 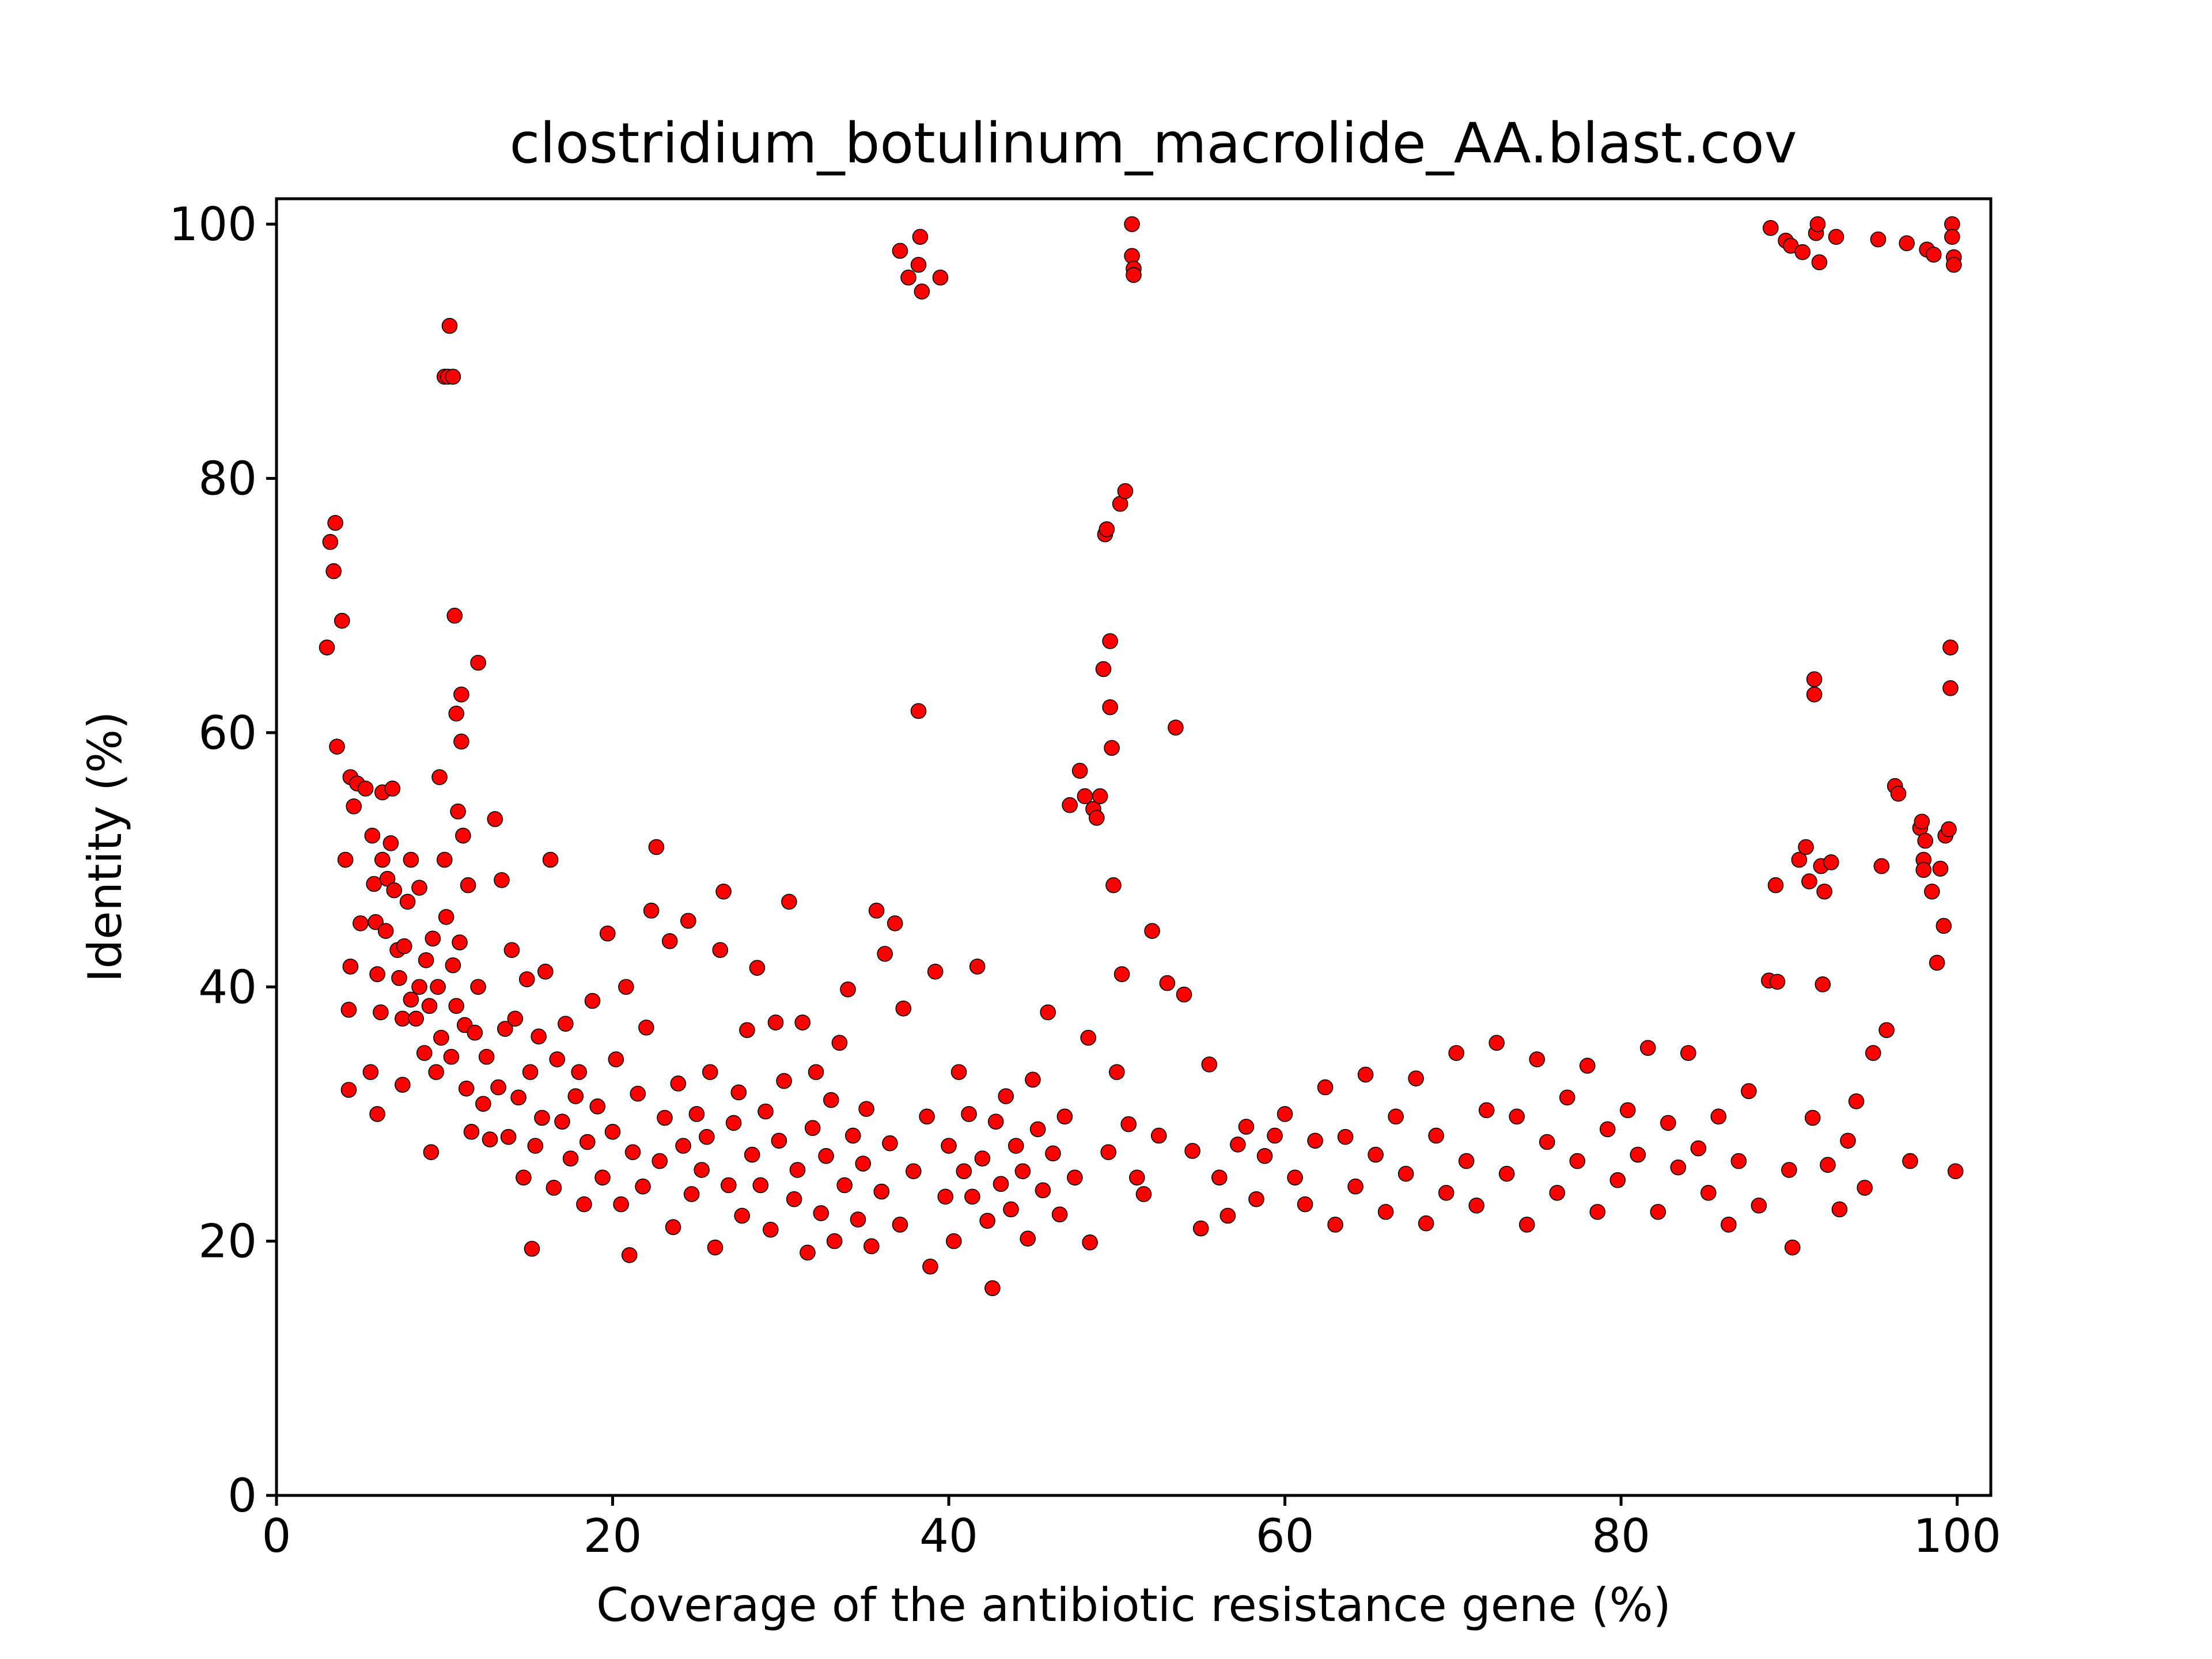 What do you see at coordinates (105, 846) in the screenshot?
I see `y-axis-label: Identity (%)` at bounding box center [105, 846].